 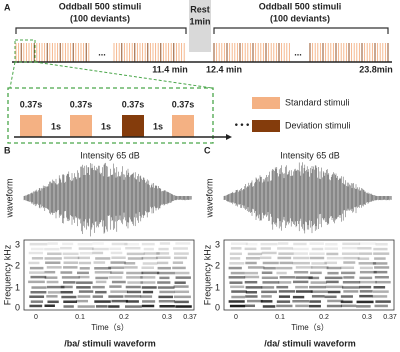 What do you see at coordinates (236, 317) in the screenshot?
I see `x-tick-label: 0` at bounding box center [236, 317].